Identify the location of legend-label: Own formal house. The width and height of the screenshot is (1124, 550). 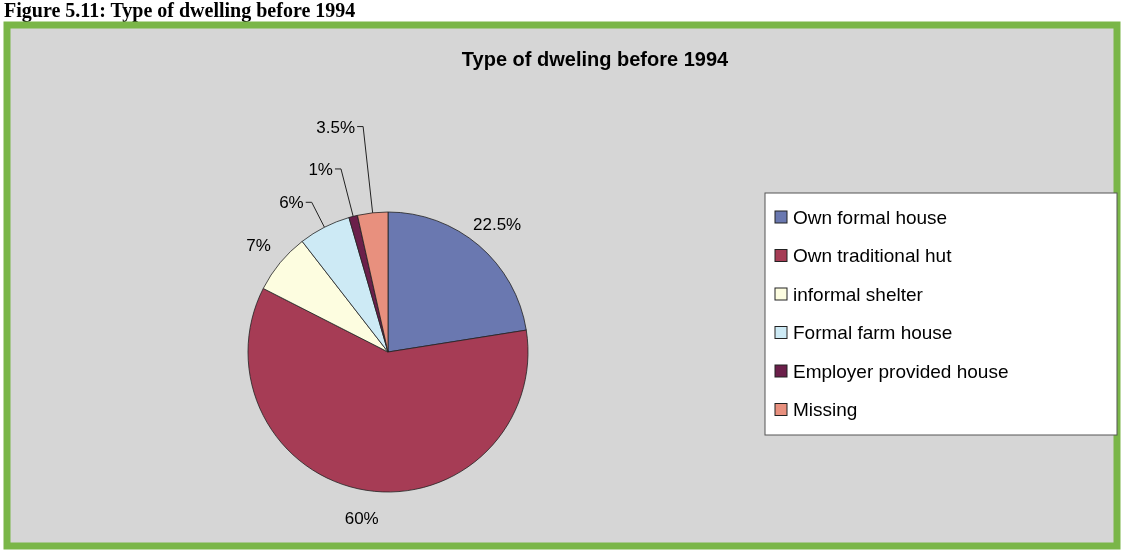
(870, 217).